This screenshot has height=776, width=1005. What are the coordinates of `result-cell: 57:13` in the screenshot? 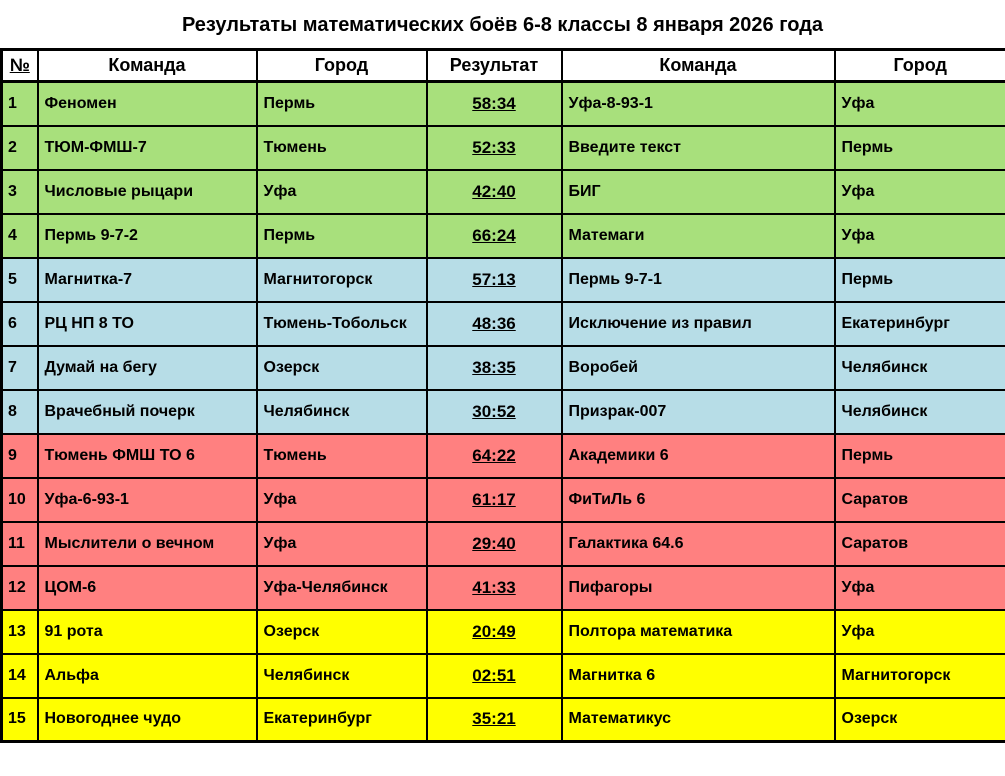 It's located at (494, 279).